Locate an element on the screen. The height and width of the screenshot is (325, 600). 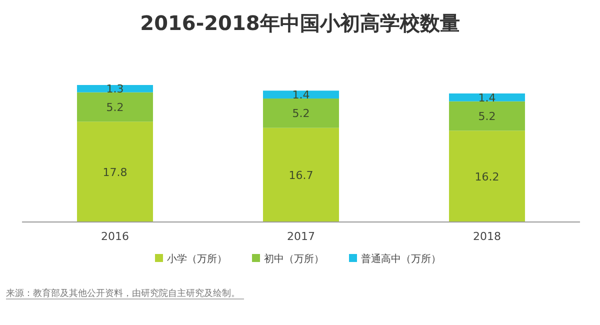
legend-label: 初中（万所） is located at coordinates (294, 259).